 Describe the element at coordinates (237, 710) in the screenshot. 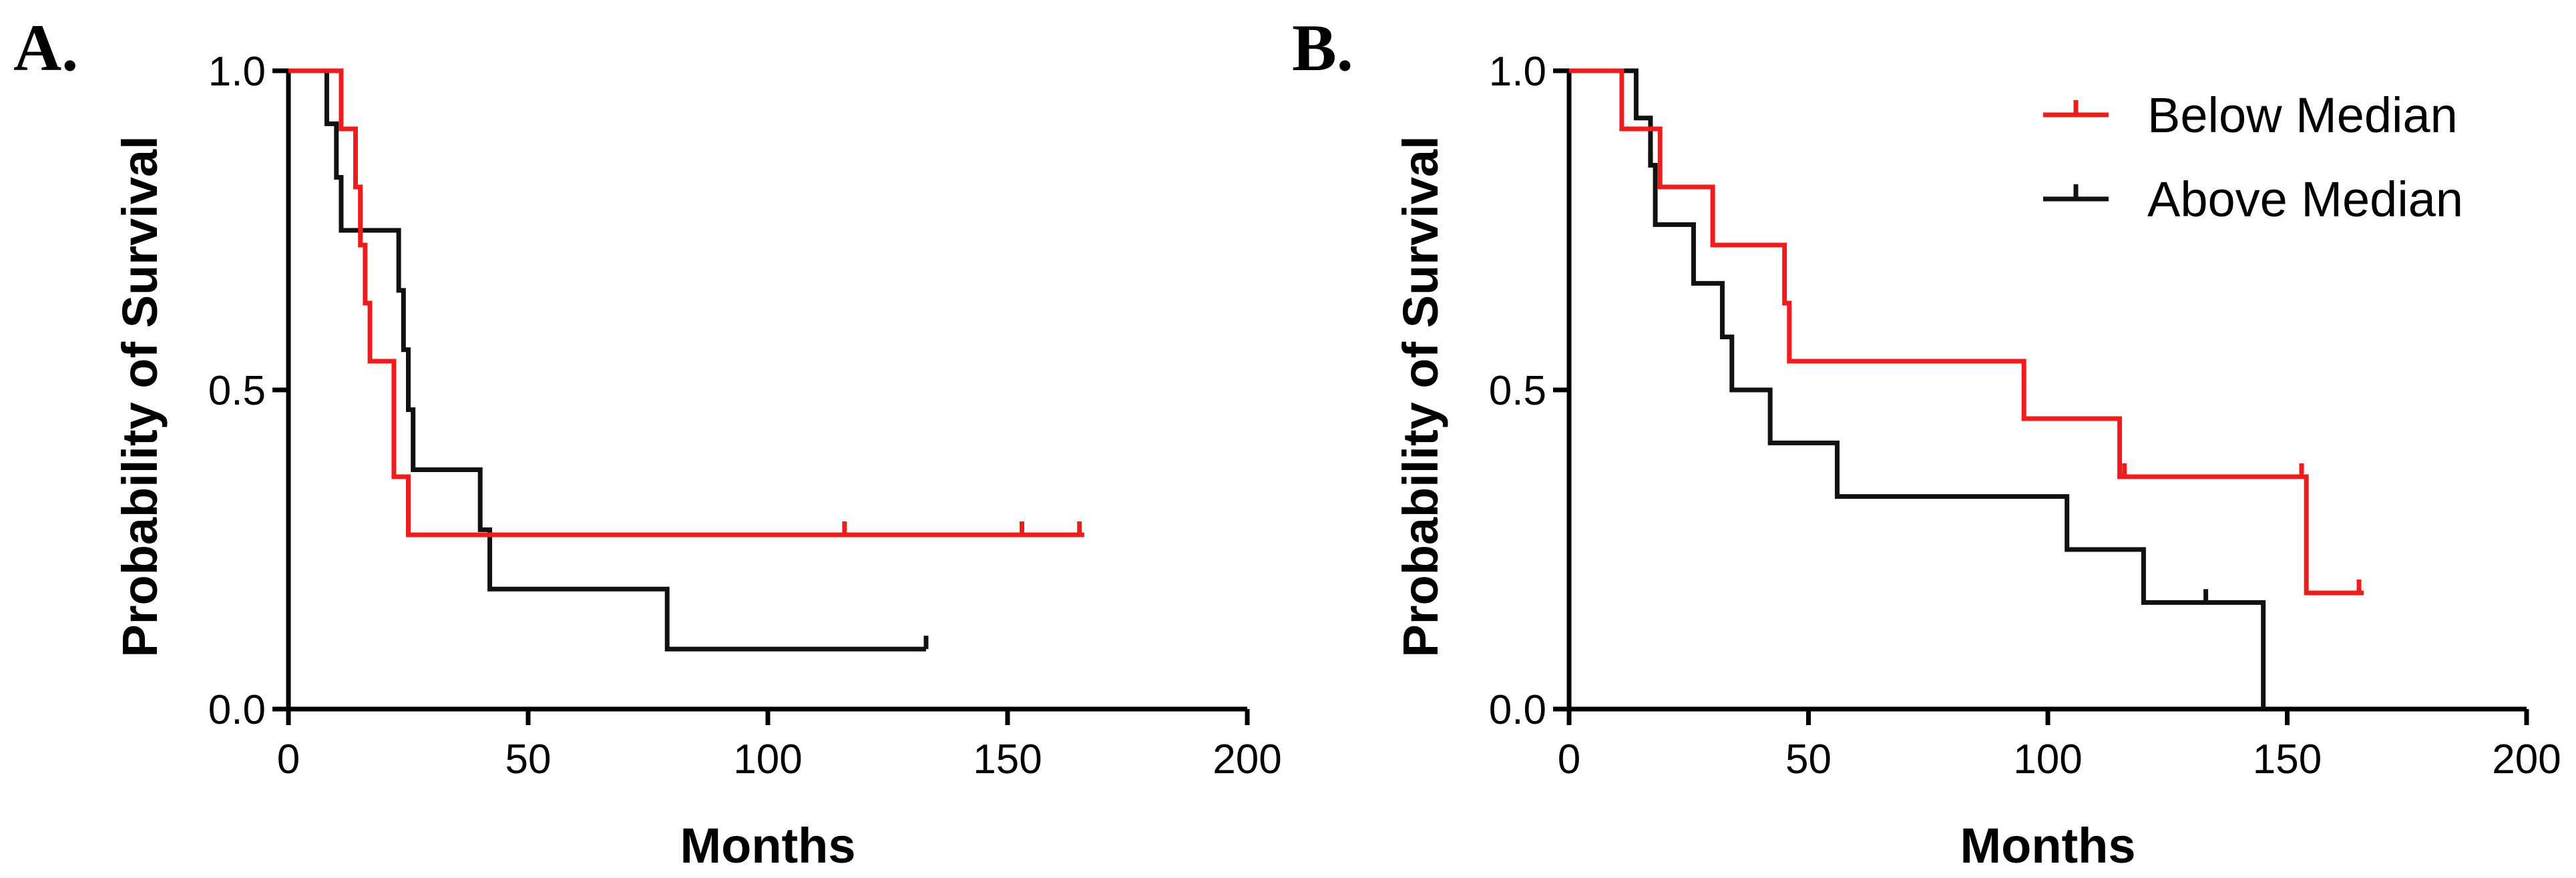

I see `panel-a-y-tick-label: 0.0` at that location.